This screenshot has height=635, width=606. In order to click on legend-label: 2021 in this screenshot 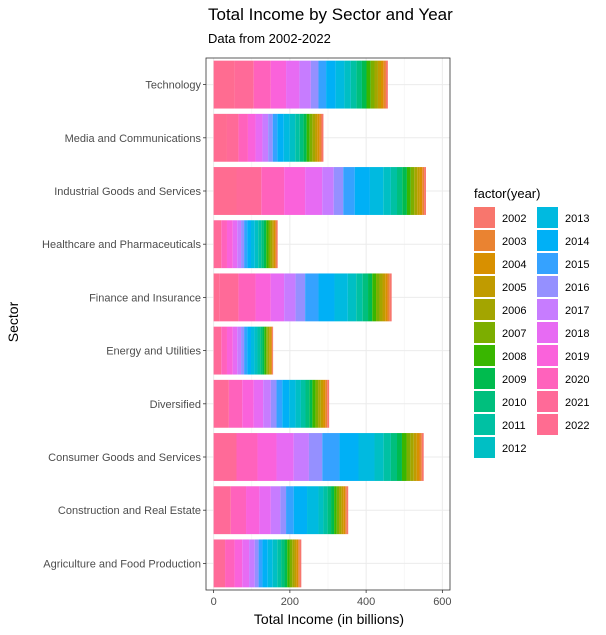, I will do `click(577, 403)`.